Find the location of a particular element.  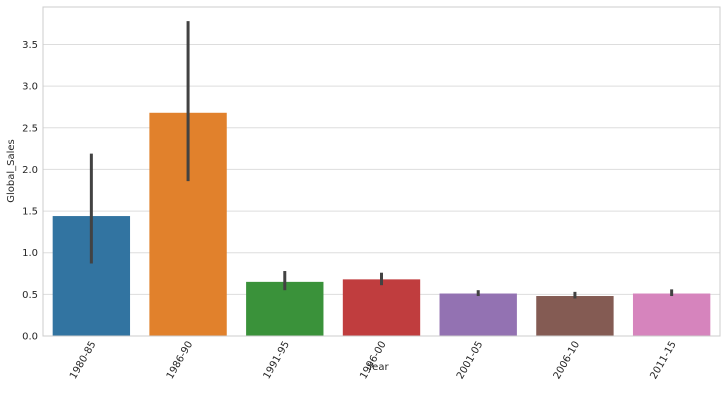

y-tick-label: 2.5 is located at coordinates (30, 128).